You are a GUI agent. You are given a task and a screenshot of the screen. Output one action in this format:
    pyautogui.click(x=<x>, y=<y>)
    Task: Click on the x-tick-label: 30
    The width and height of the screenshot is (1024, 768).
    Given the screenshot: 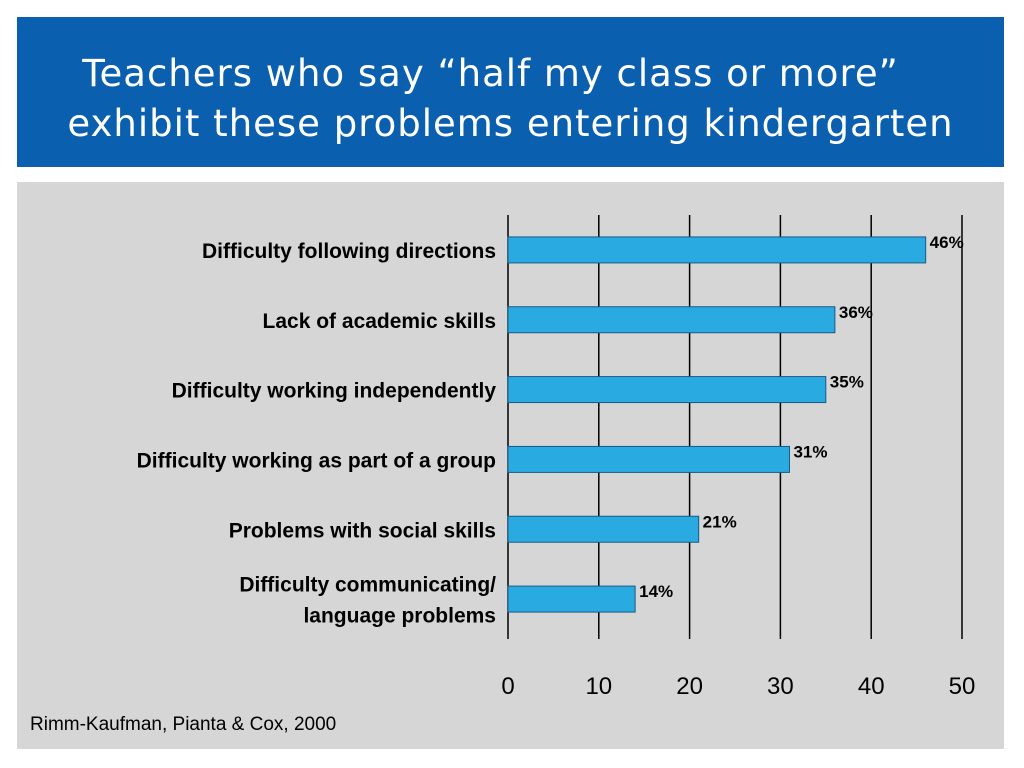 What is the action you would take?
    pyautogui.click(x=780, y=686)
    